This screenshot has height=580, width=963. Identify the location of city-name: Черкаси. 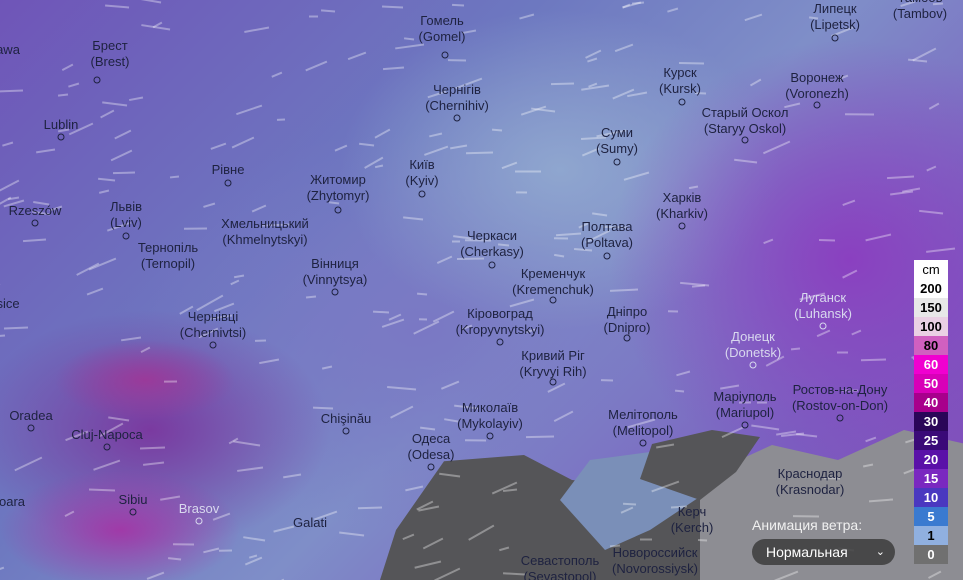
(492, 235).